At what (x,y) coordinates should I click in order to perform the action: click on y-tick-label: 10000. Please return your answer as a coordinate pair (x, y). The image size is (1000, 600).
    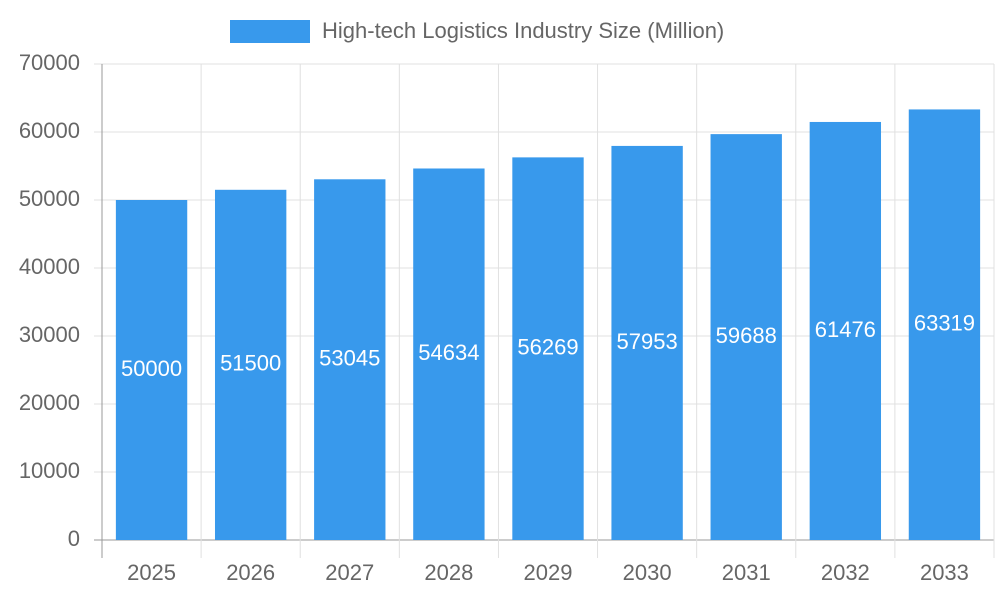
    Looking at the image, I should click on (49, 470).